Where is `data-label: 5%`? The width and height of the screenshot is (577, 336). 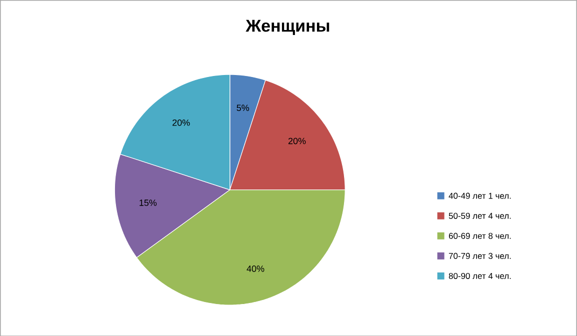
data-label: 5% is located at coordinates (243, 107).